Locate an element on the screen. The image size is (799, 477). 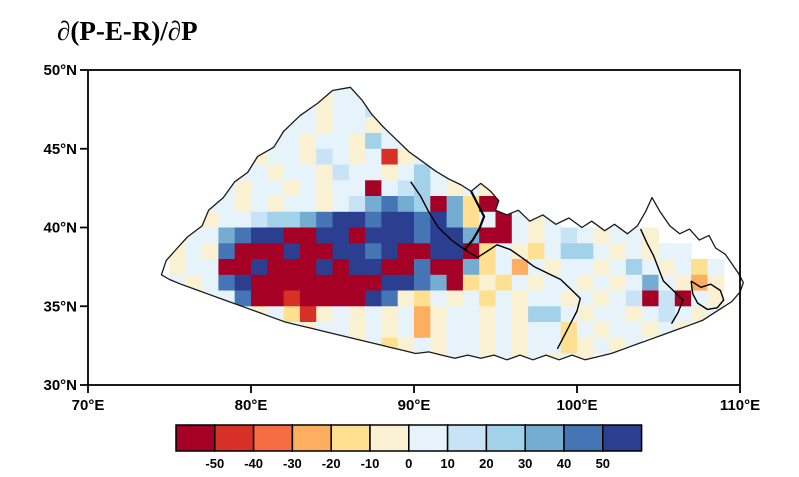
colorbar-tick-label: 50 is located at coordinates (603, 463).